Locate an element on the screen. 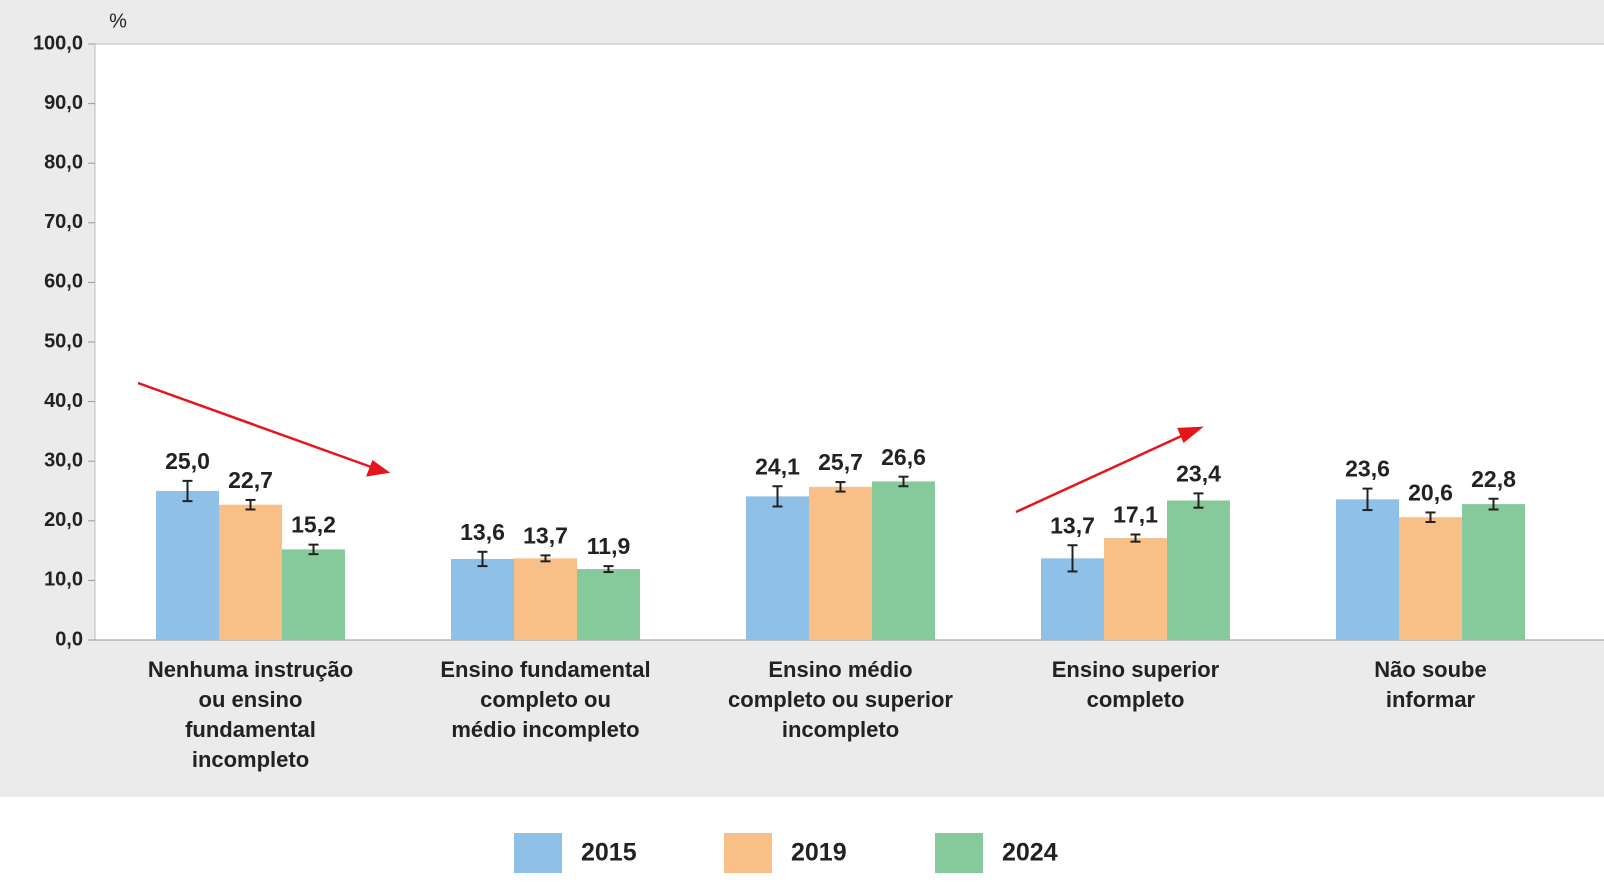  x-tick-label: Ensino superior is located at coordinates (1136, 669).